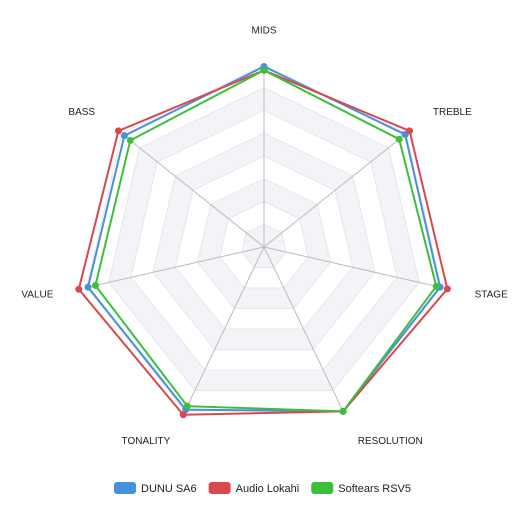 The width and height of the screenshot is (529, 505). What do you see at coordinates (491, 295) in the screenshot?
I see `axis-label: STAGE` at bounding box center [491, 295].